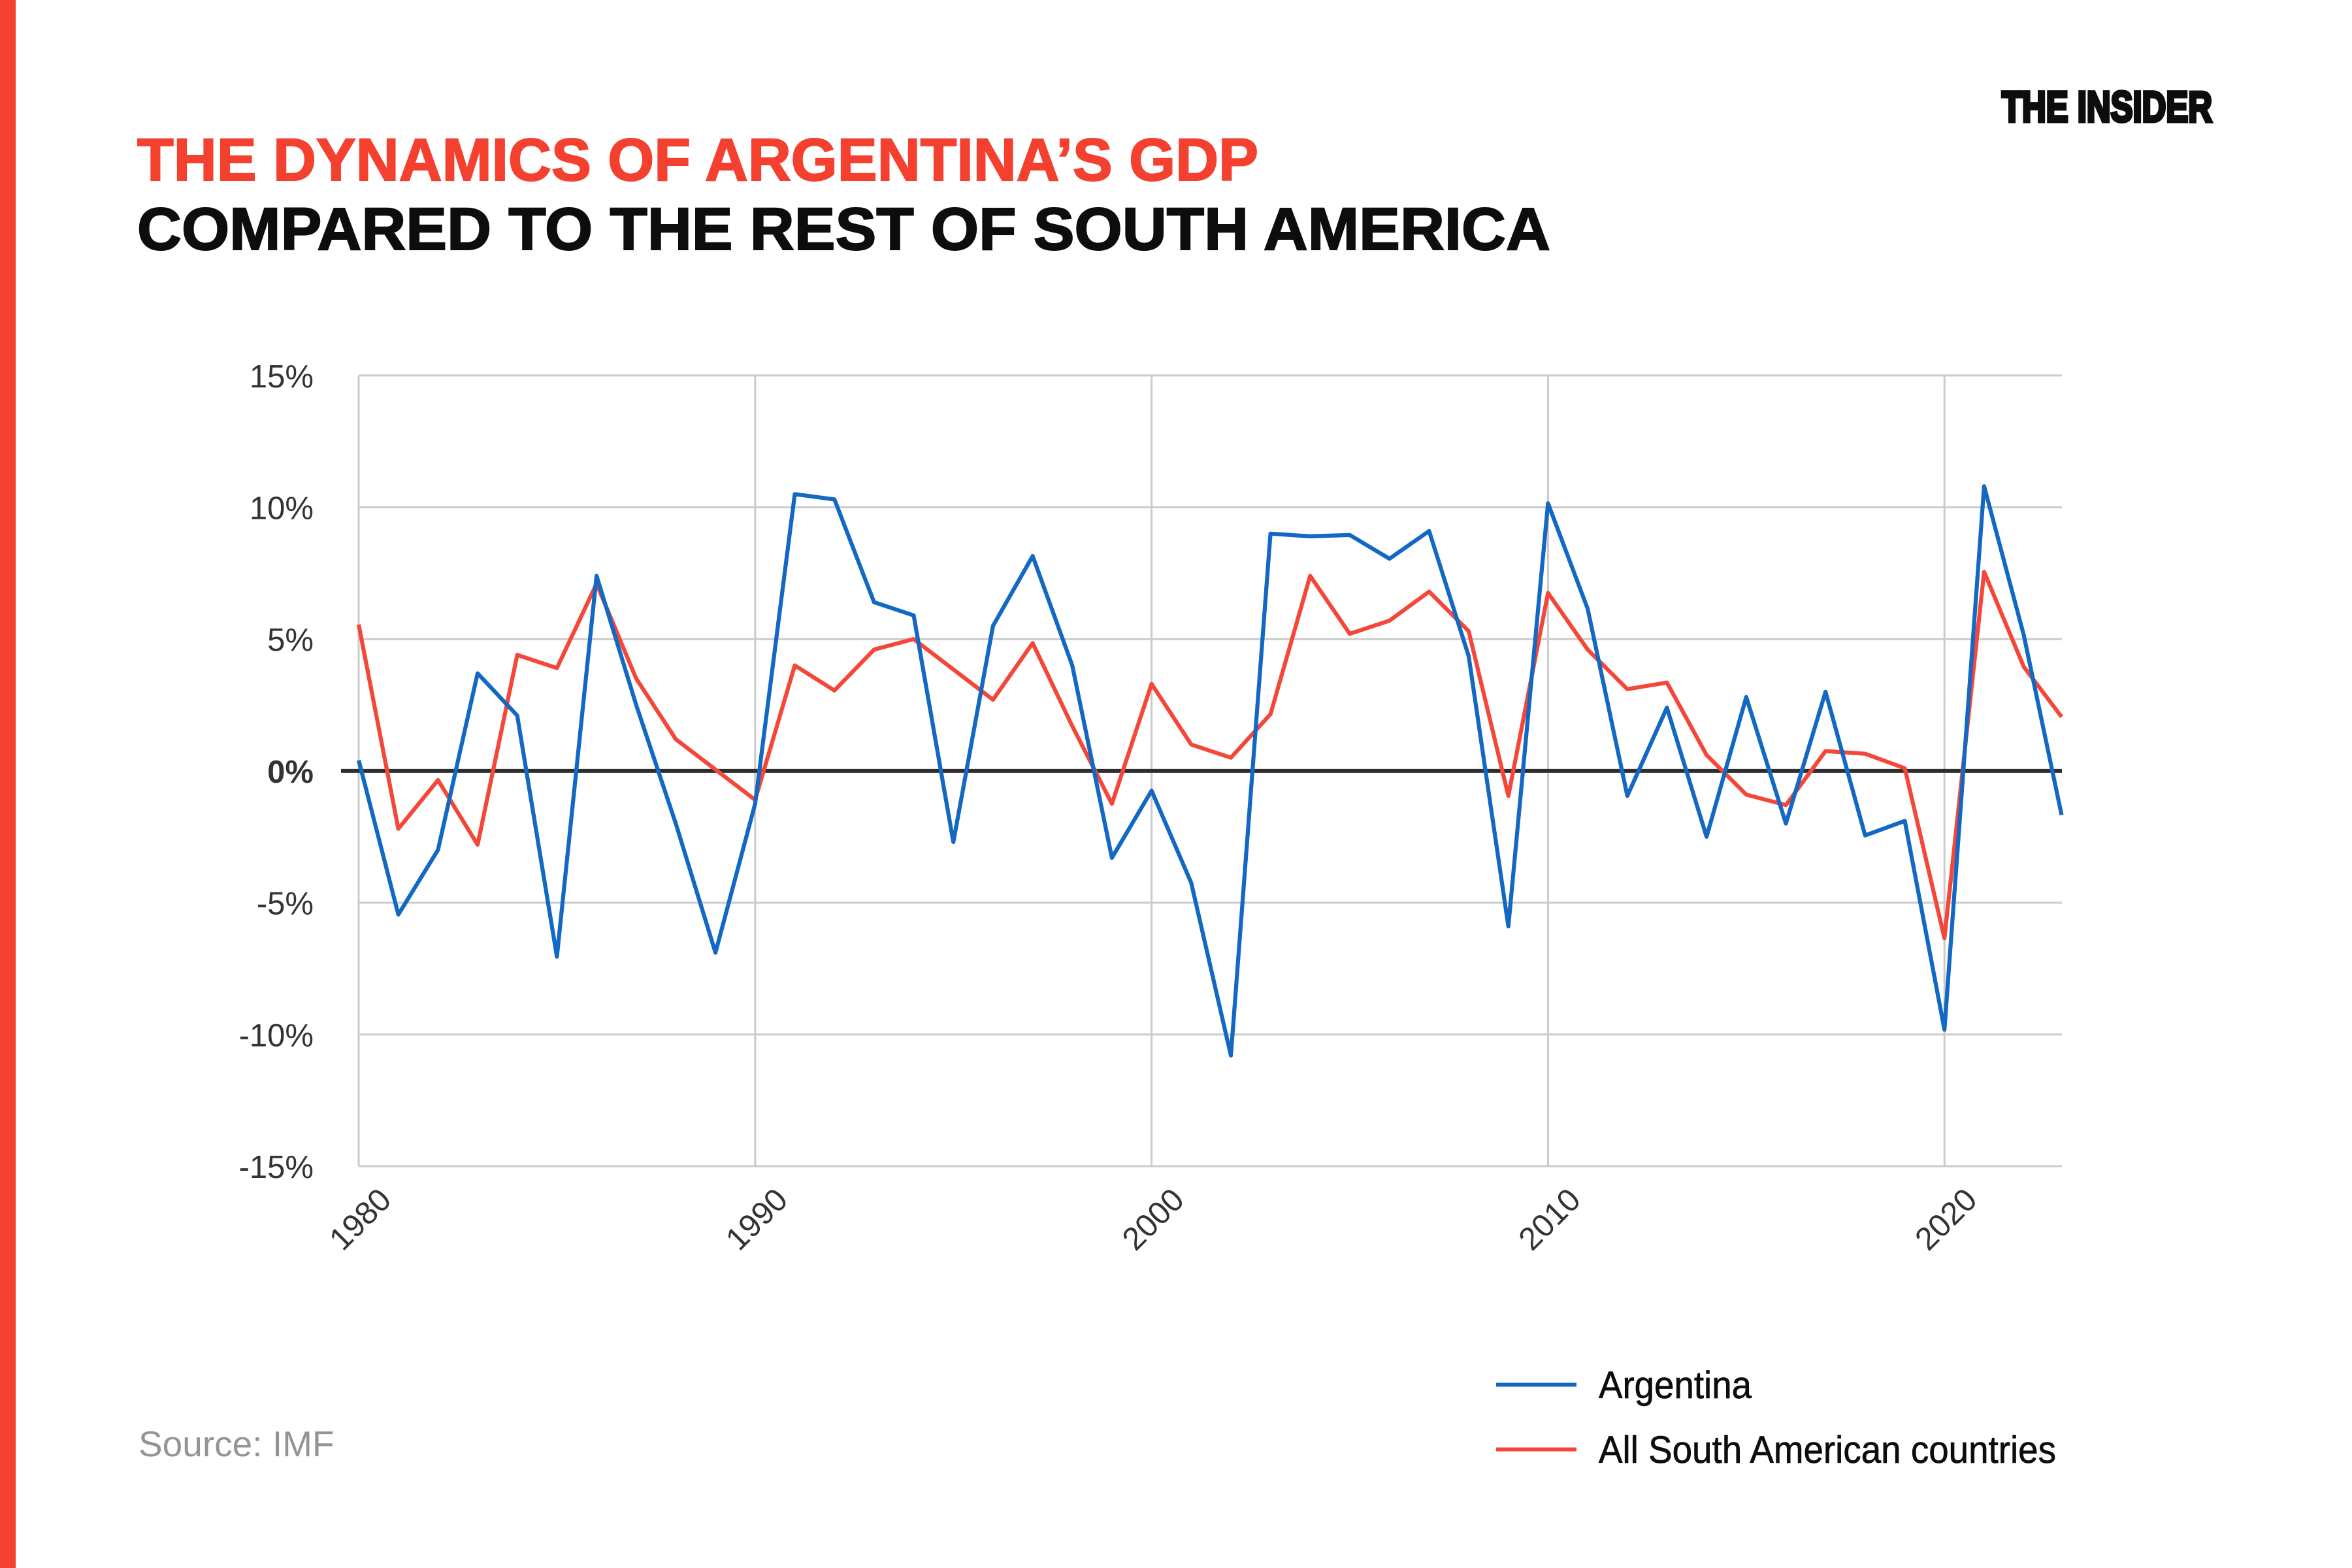  Describe the element at coordinates (285, 904) in the screenshot. I see `svg-text: -5%` at that location.